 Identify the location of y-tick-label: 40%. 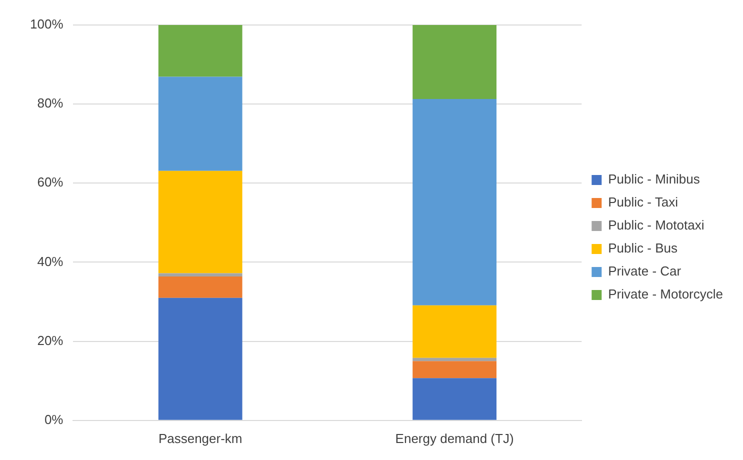
(50, 261).